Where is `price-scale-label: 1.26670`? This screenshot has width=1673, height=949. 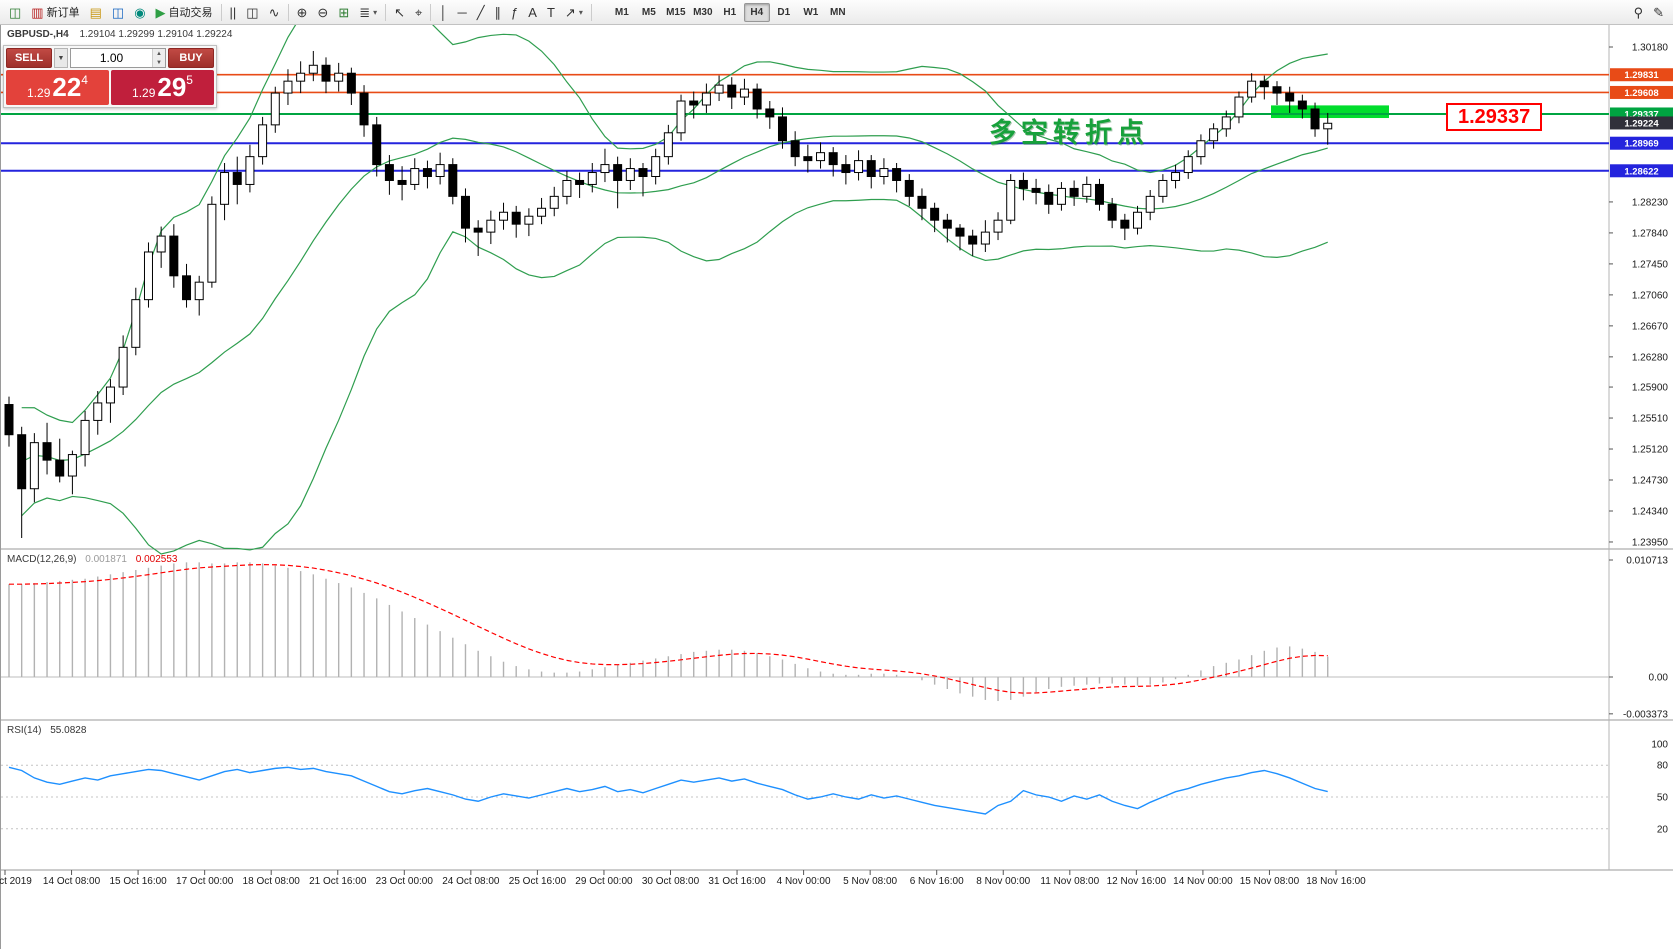 price-scale-label: 1.26670 is located at coordinates (1650, 326).